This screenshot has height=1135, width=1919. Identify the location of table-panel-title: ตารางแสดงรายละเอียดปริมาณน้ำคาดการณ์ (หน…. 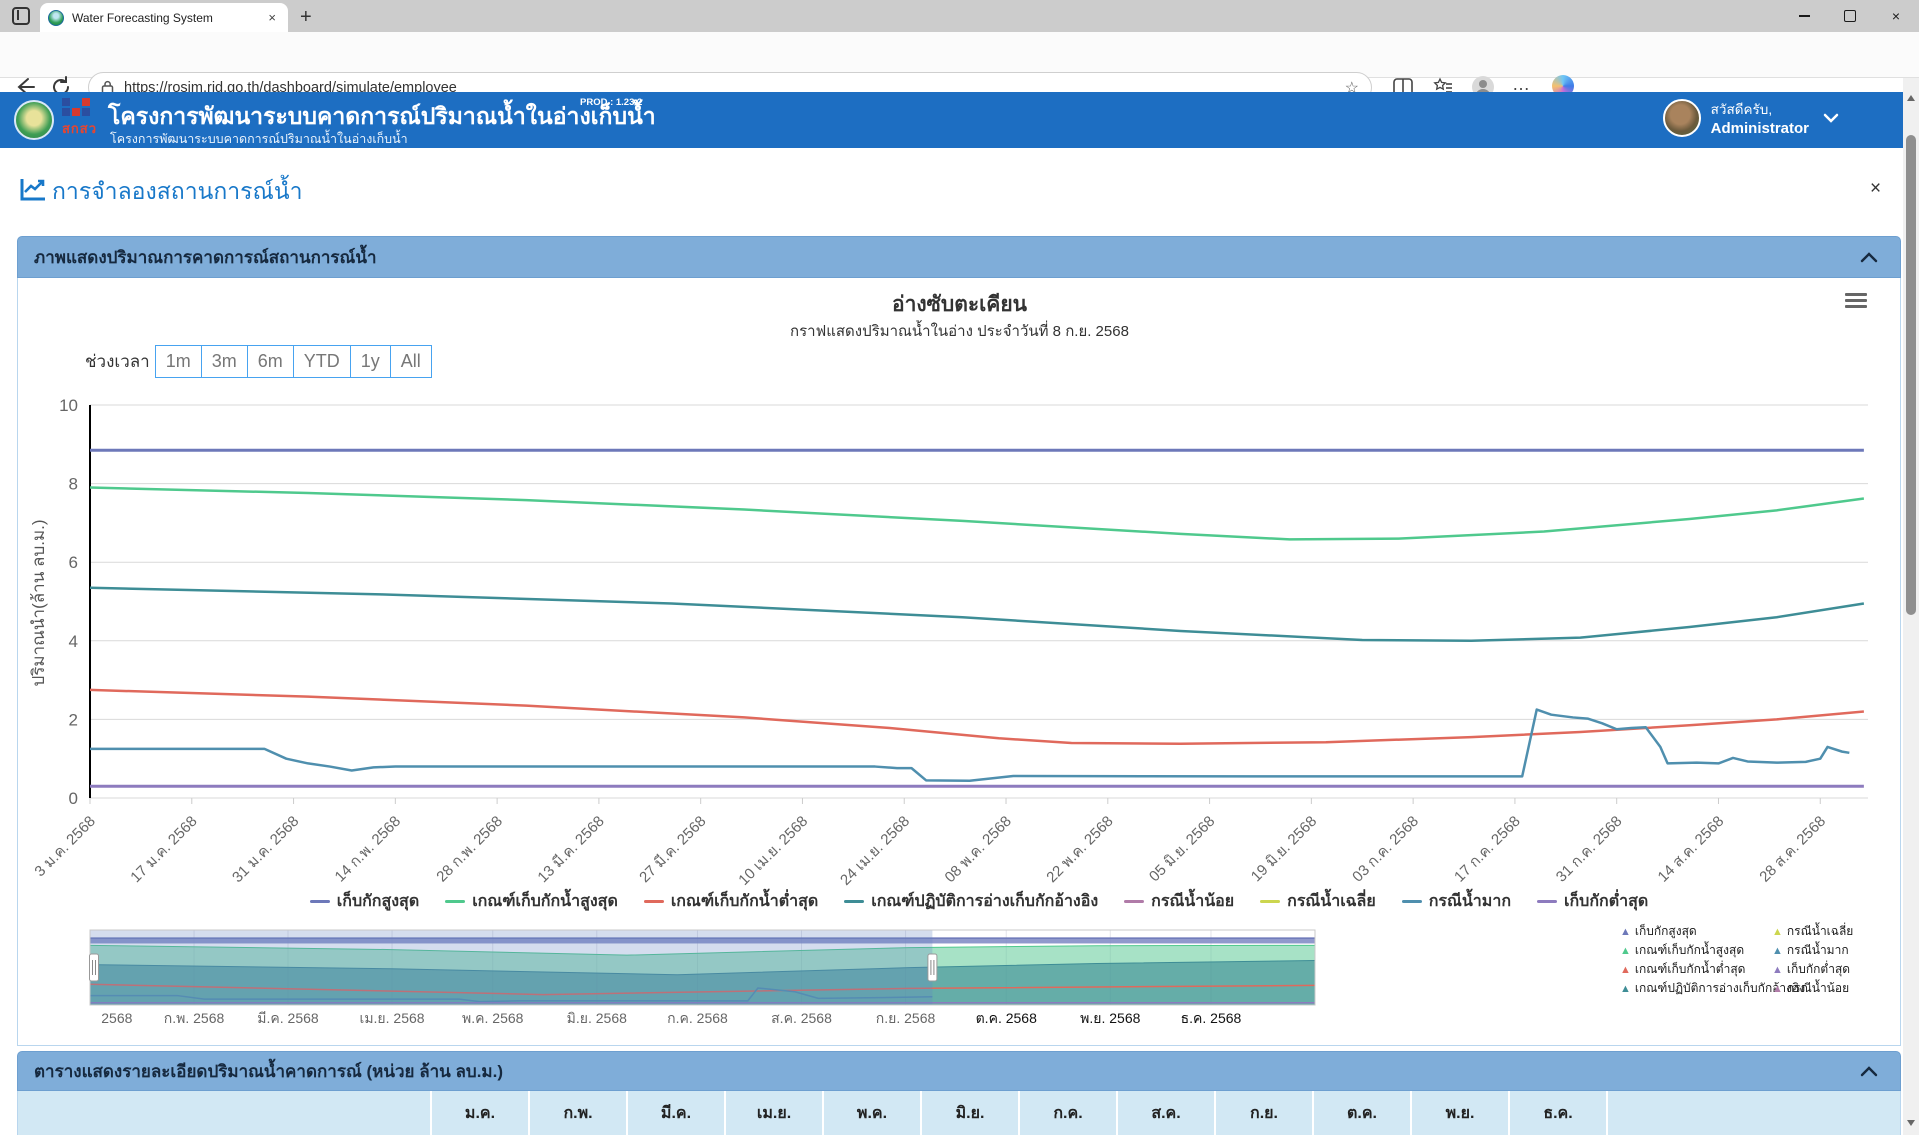
(269, 1071).